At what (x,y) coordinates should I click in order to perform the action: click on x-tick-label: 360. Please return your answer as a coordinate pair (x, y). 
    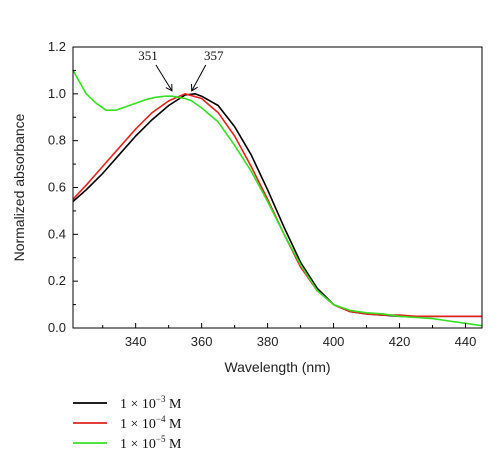
    Looking at the image, I should click on (202, 341).